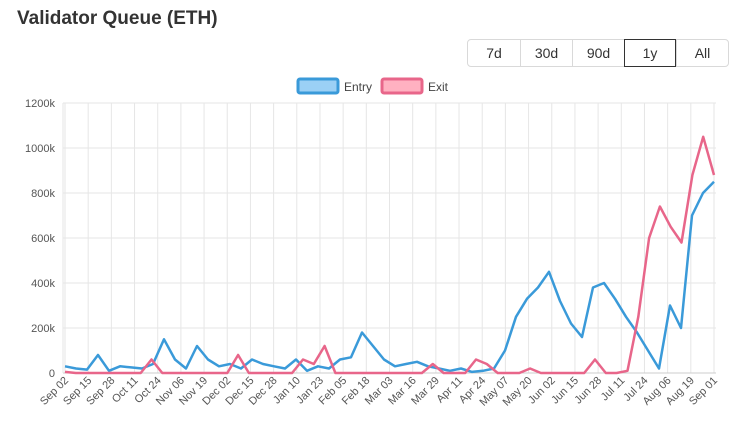  I want to click on legend-exit-swatch, so click(402, 86).